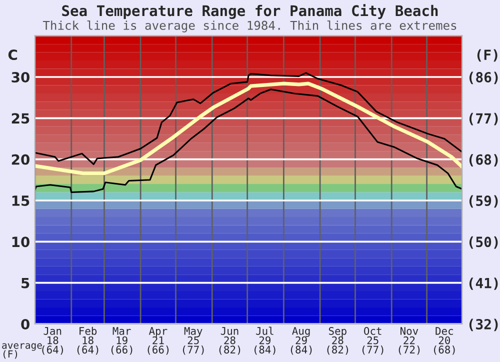  What do you see at coordinates (25, 324) in the screenshot?
I see `y-tick-label: 0` at bounding box center [25, 324].